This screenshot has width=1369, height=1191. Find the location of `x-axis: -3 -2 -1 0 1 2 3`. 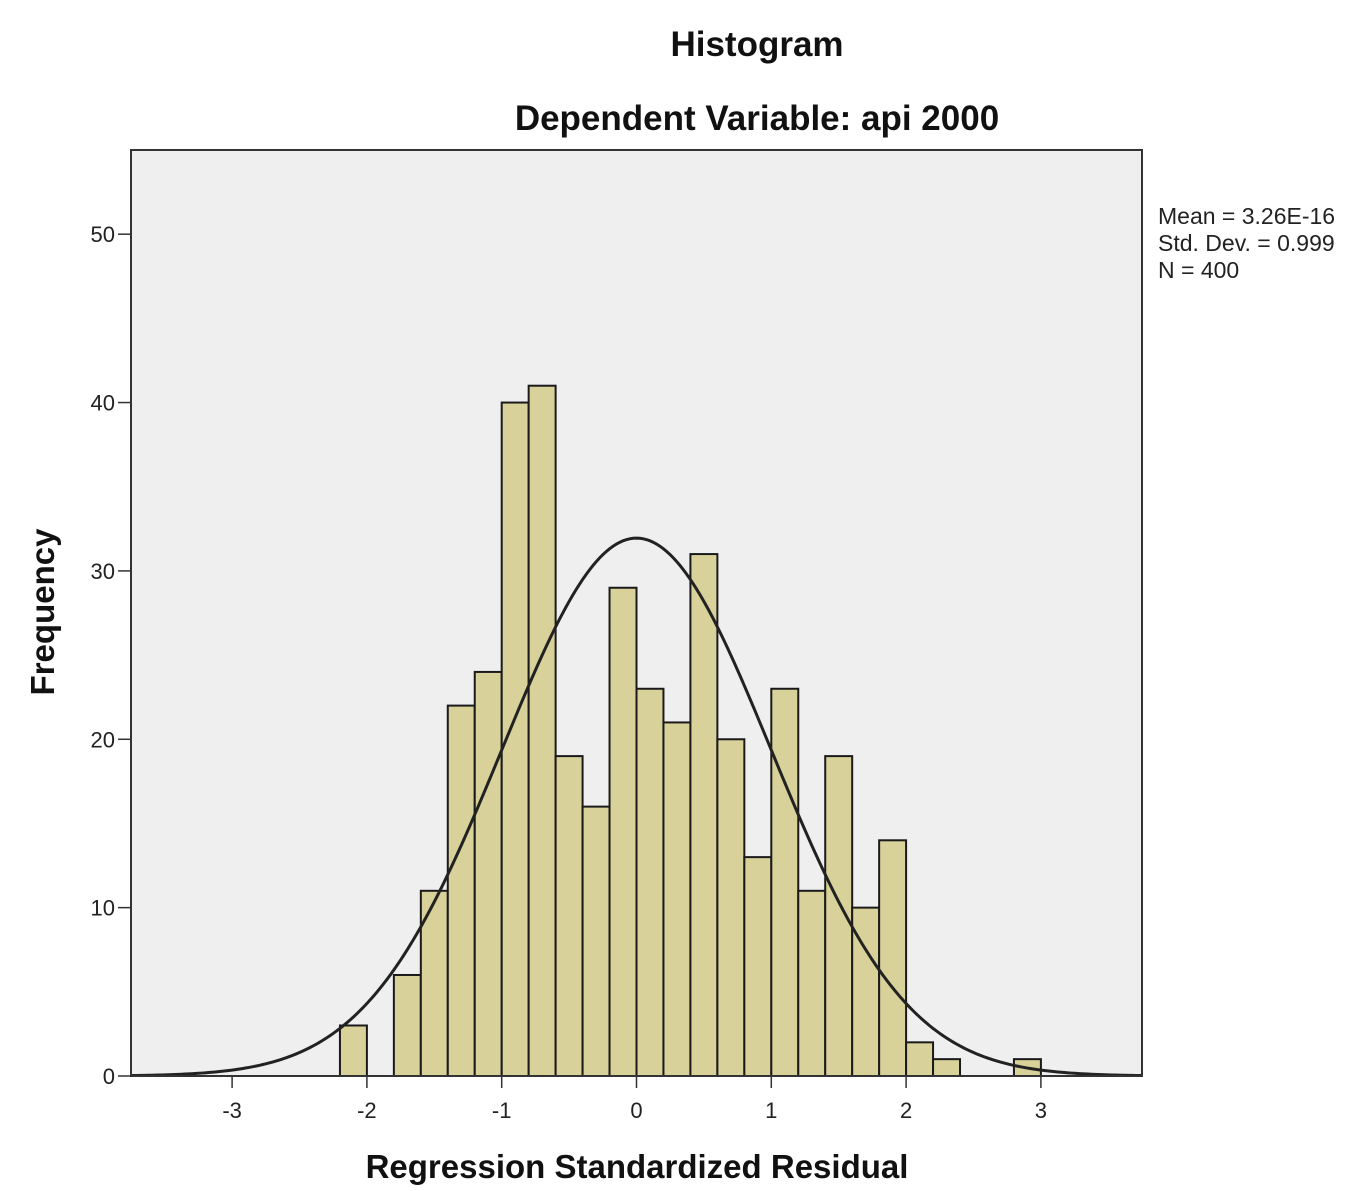

x-axis: -3 -2 -1 0 1 2 3 is located at coordinates (634, 1099).